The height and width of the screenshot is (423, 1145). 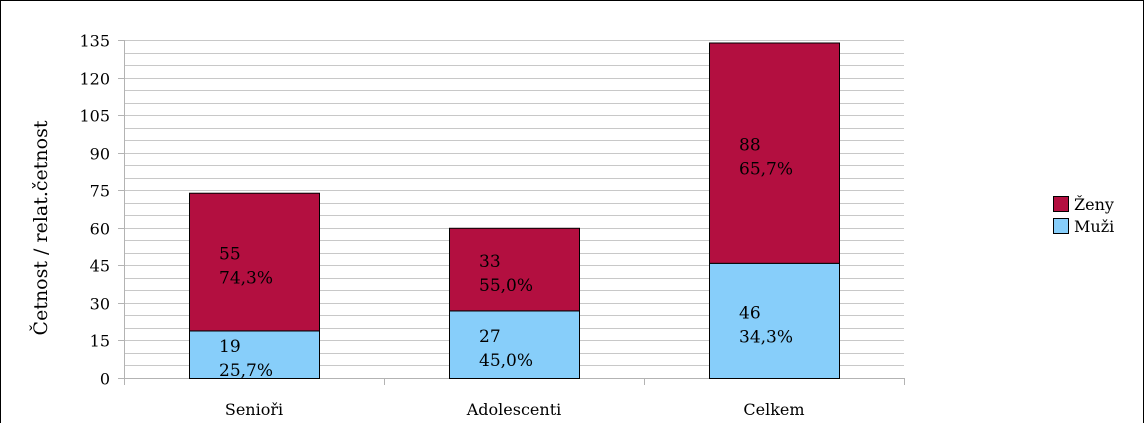 What do you see at coordinates (100, 229) in the screenshot?
I see `y-tick-label: 60` at bounding box center [100, 229].